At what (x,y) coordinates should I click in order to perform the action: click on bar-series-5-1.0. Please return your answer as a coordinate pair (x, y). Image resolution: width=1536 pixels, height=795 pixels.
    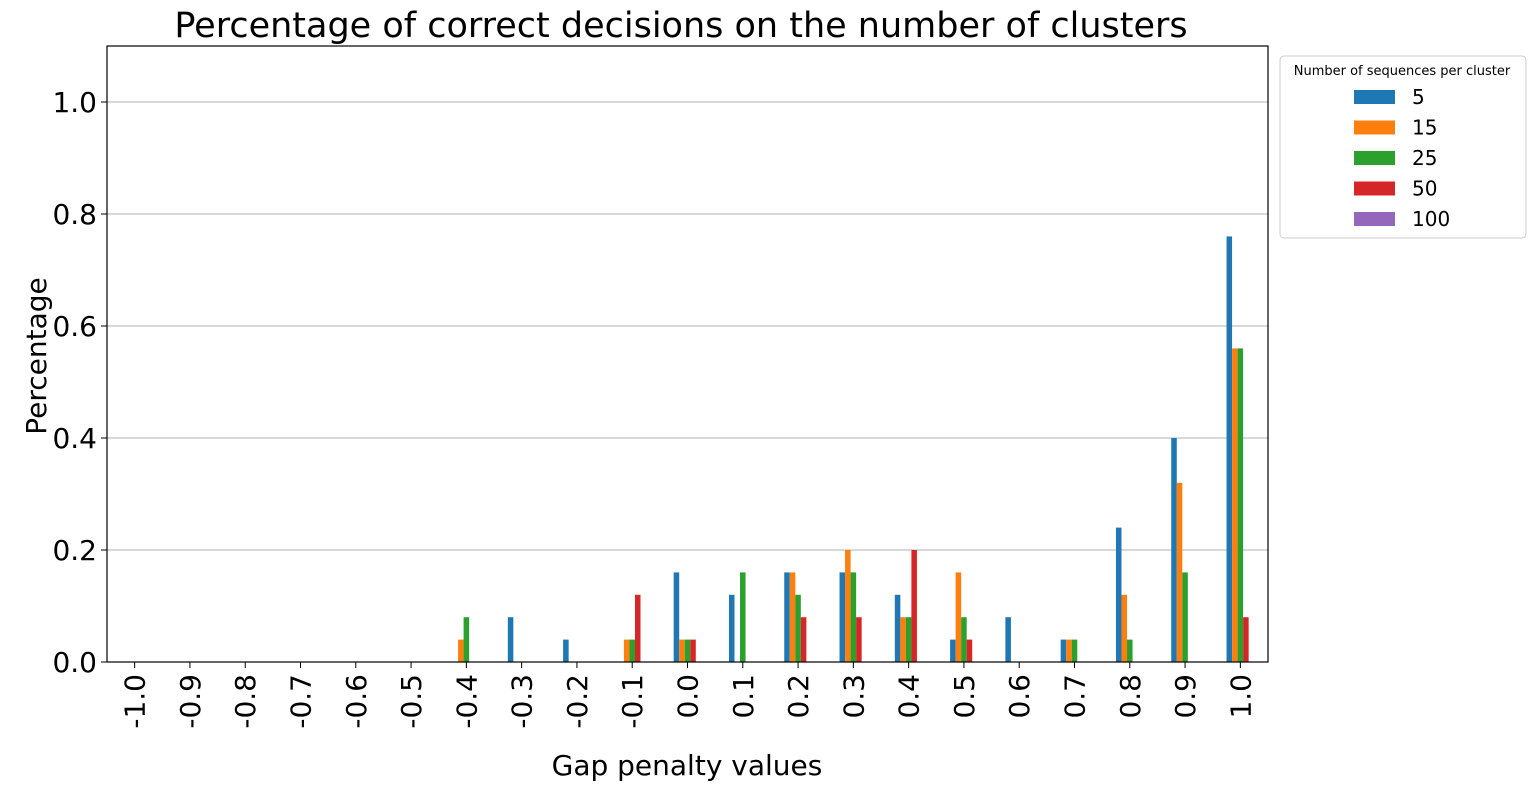
    Looking at the image, I should click on (1229, 449).